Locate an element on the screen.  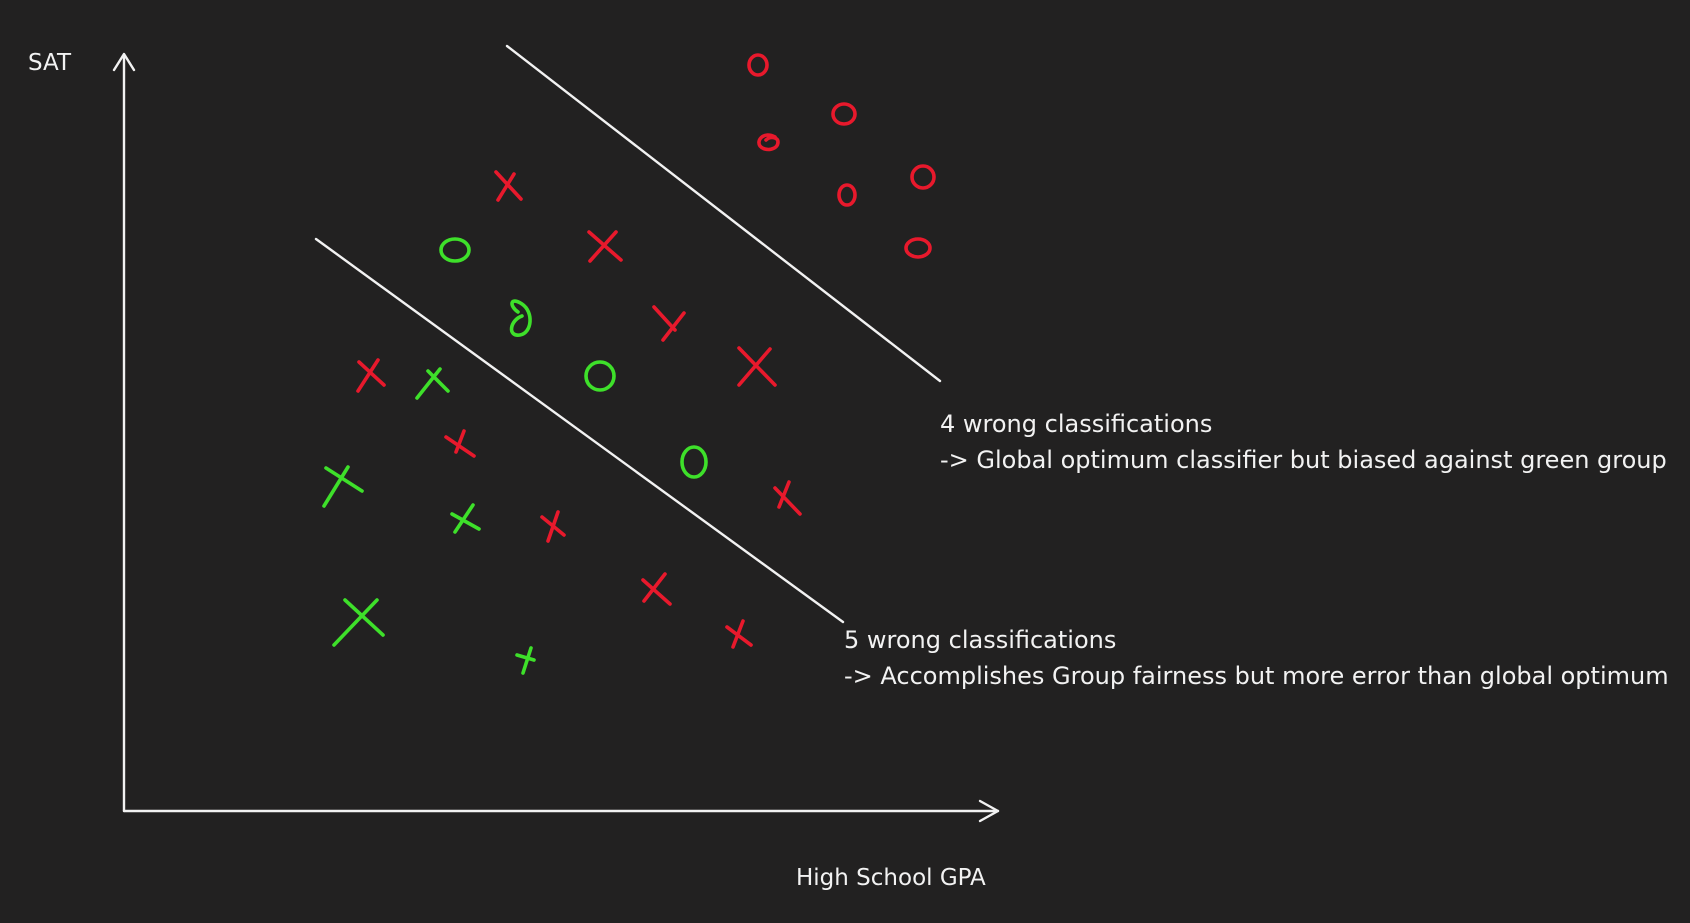
x-axis-arrowhead-icon is located at coordinates (989, 811).